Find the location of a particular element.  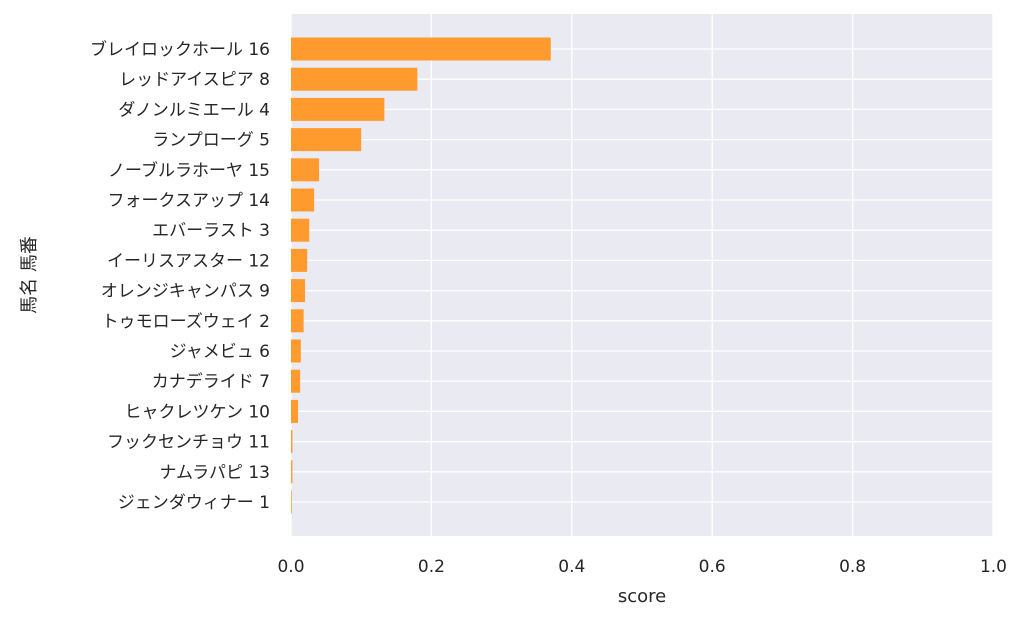

x-tick-label: 0.6 is located at coordinates (712, 567).